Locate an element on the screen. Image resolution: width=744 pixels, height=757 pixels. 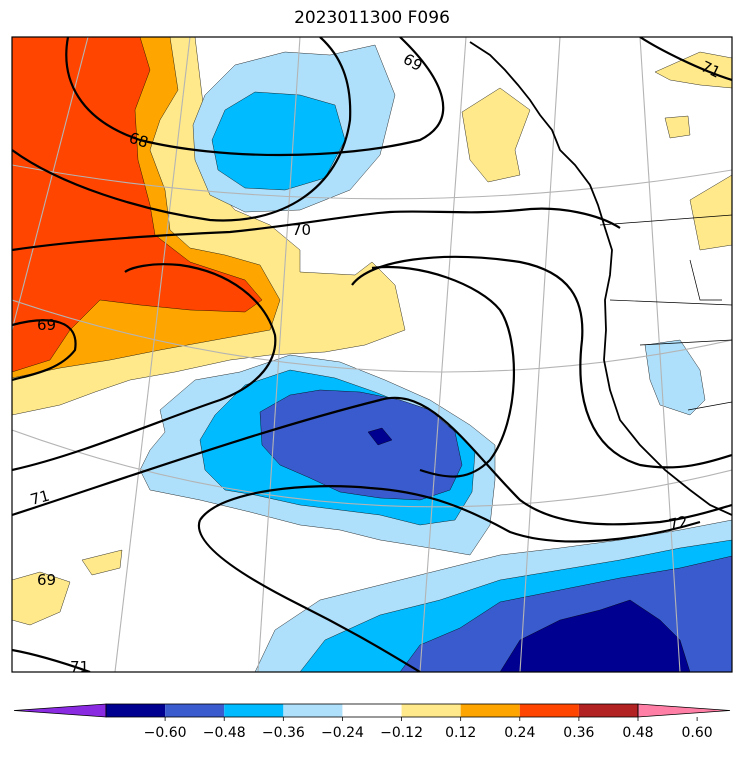
contour-line-ne is located at coordinates (685, 59).